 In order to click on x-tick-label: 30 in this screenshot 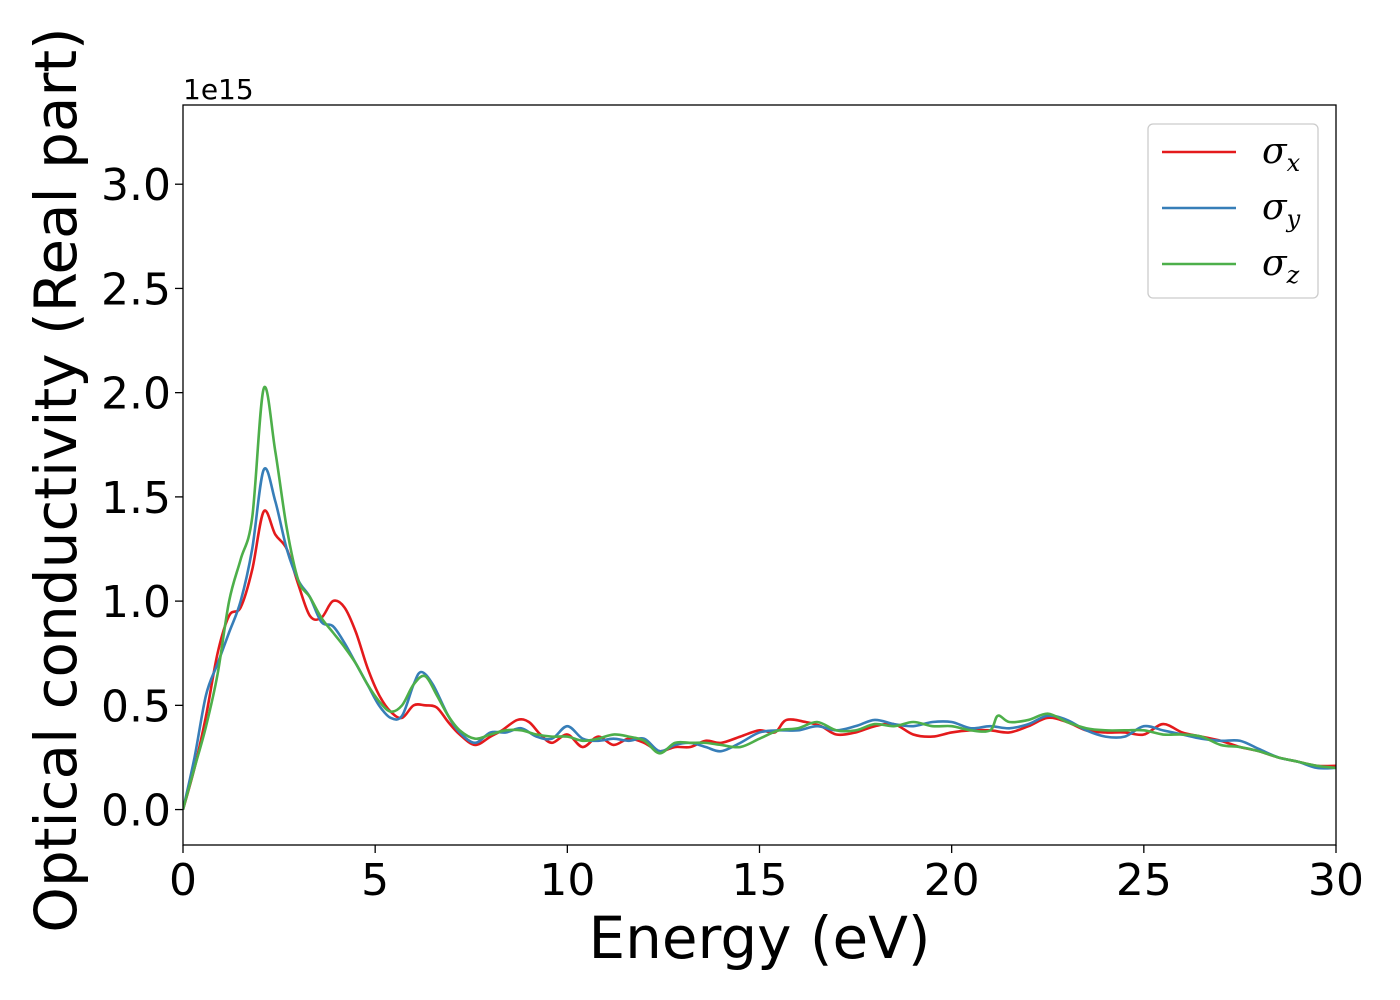, I will do `click(1336, 880)`.